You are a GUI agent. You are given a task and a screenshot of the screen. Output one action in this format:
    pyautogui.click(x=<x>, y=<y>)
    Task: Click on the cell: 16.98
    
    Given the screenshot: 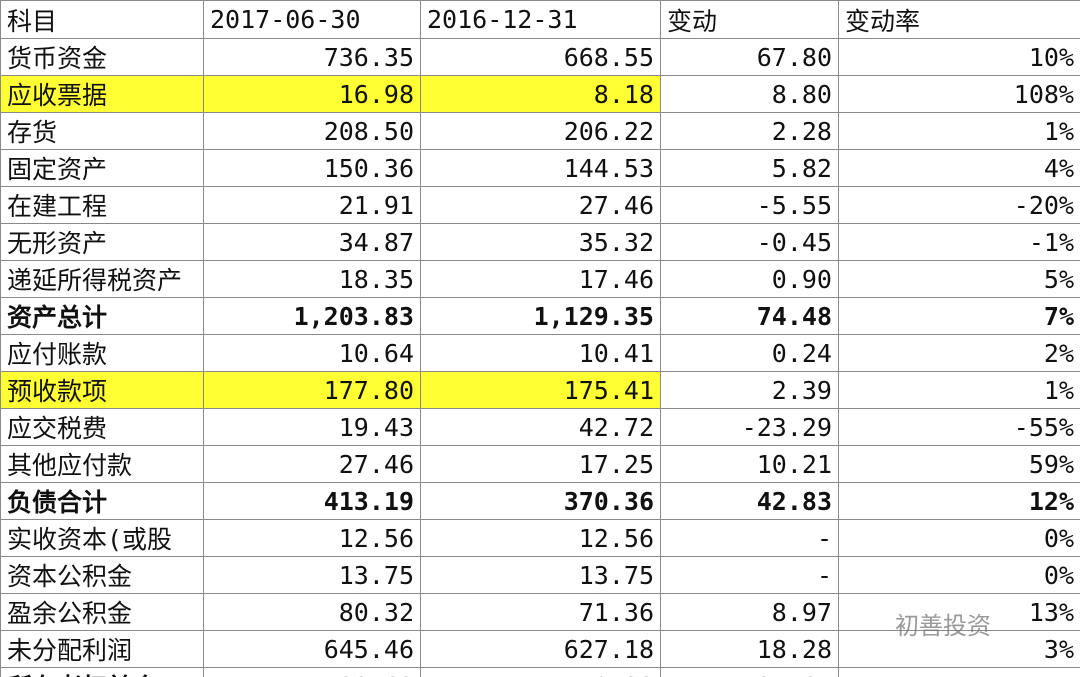 What is the action you would take?
    pyautogui.click(x=312, y=94)
    